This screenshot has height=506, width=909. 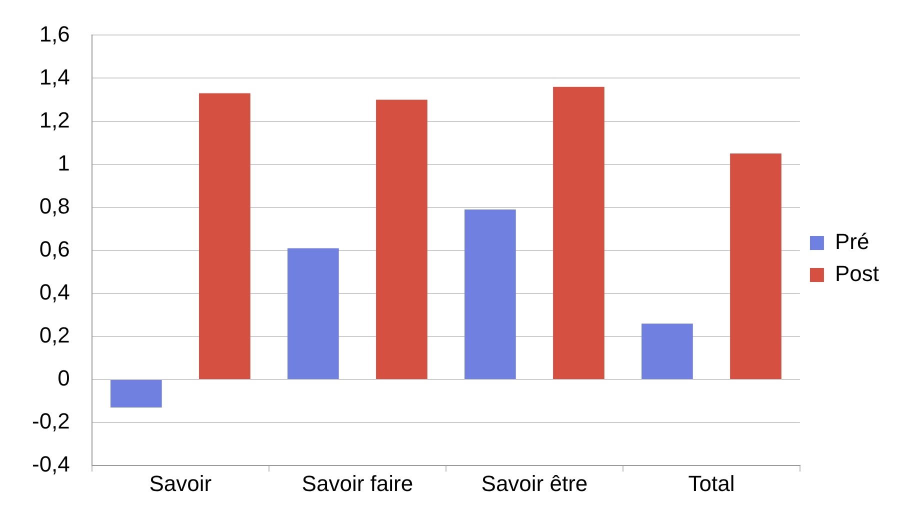 I want to click on y-tick-label: 0,6, so click(x=54, y=249).